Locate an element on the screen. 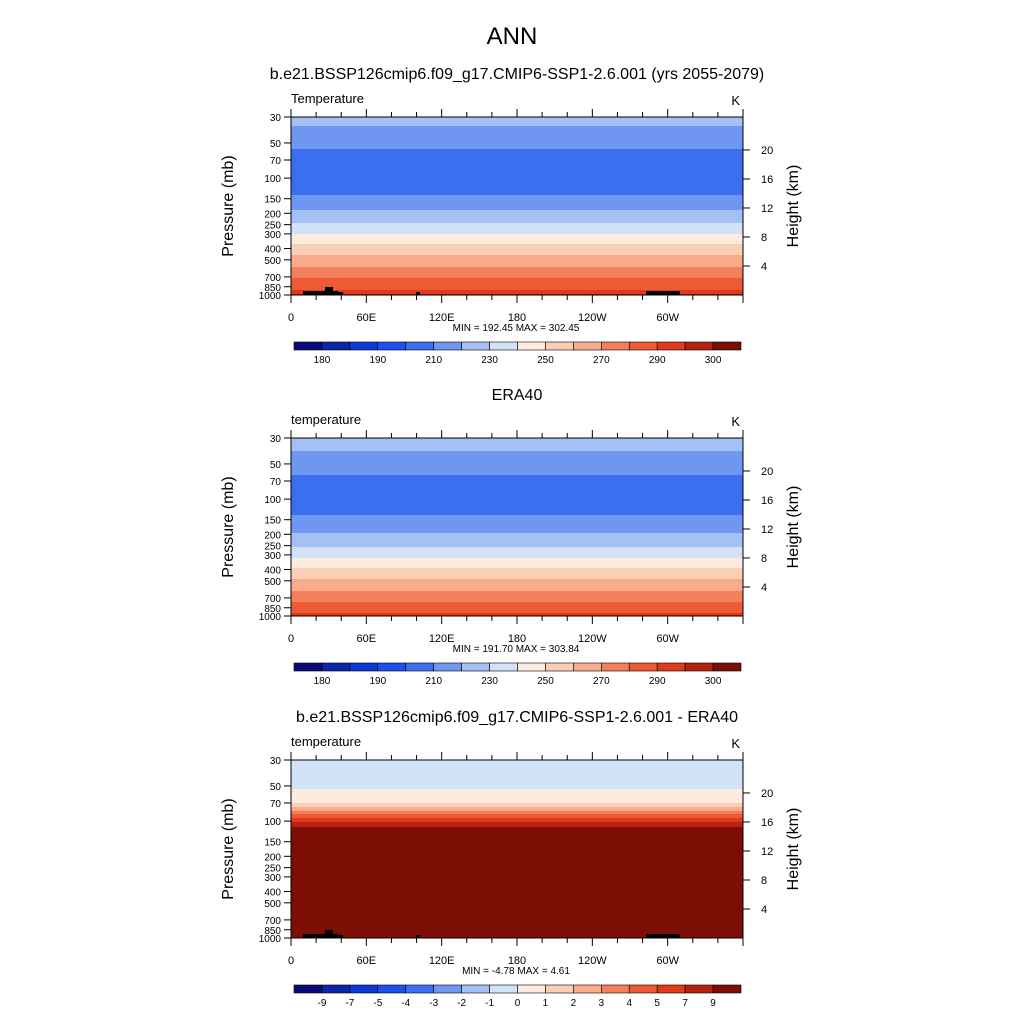 The width and height of the screenshot is (1024, 1029). colorbar-label: 250 is located at coordinates (545, 681).